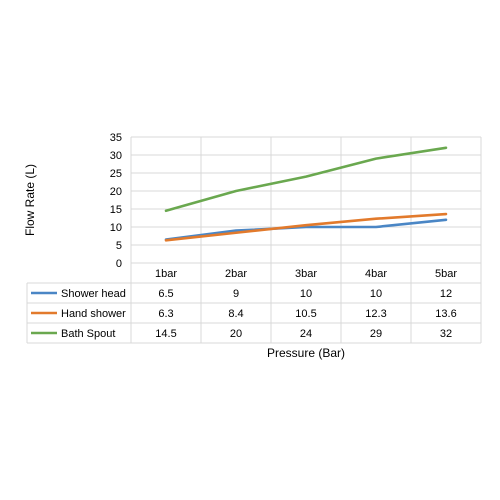 The width and height of the screenshot is (500, 500). What do you see at coordinates (375, 314) in the screenshot?
I see `data-label: 12.3` at bounding box center [375, 314].